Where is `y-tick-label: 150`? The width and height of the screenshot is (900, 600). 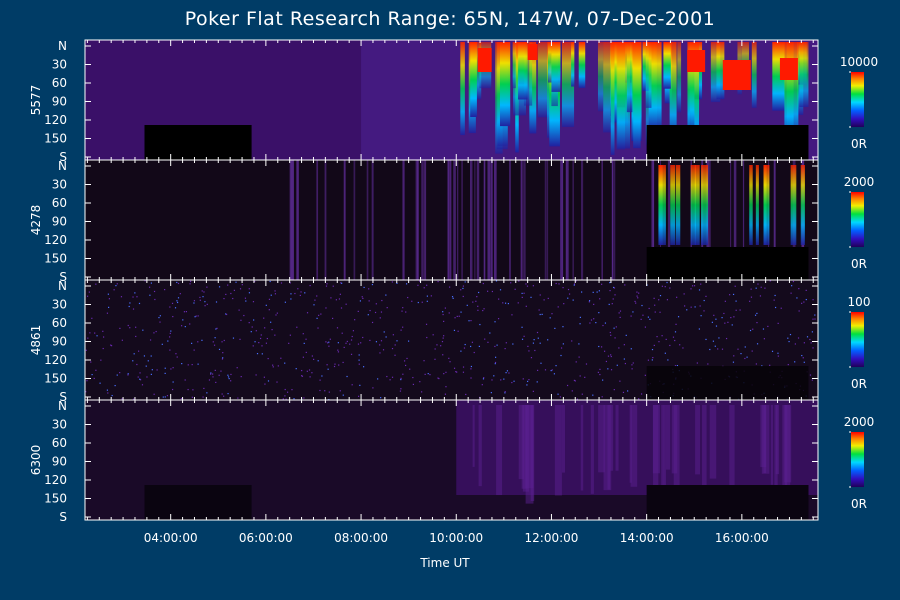 y-tick-label: 150 is located at coordinates (55, 379).